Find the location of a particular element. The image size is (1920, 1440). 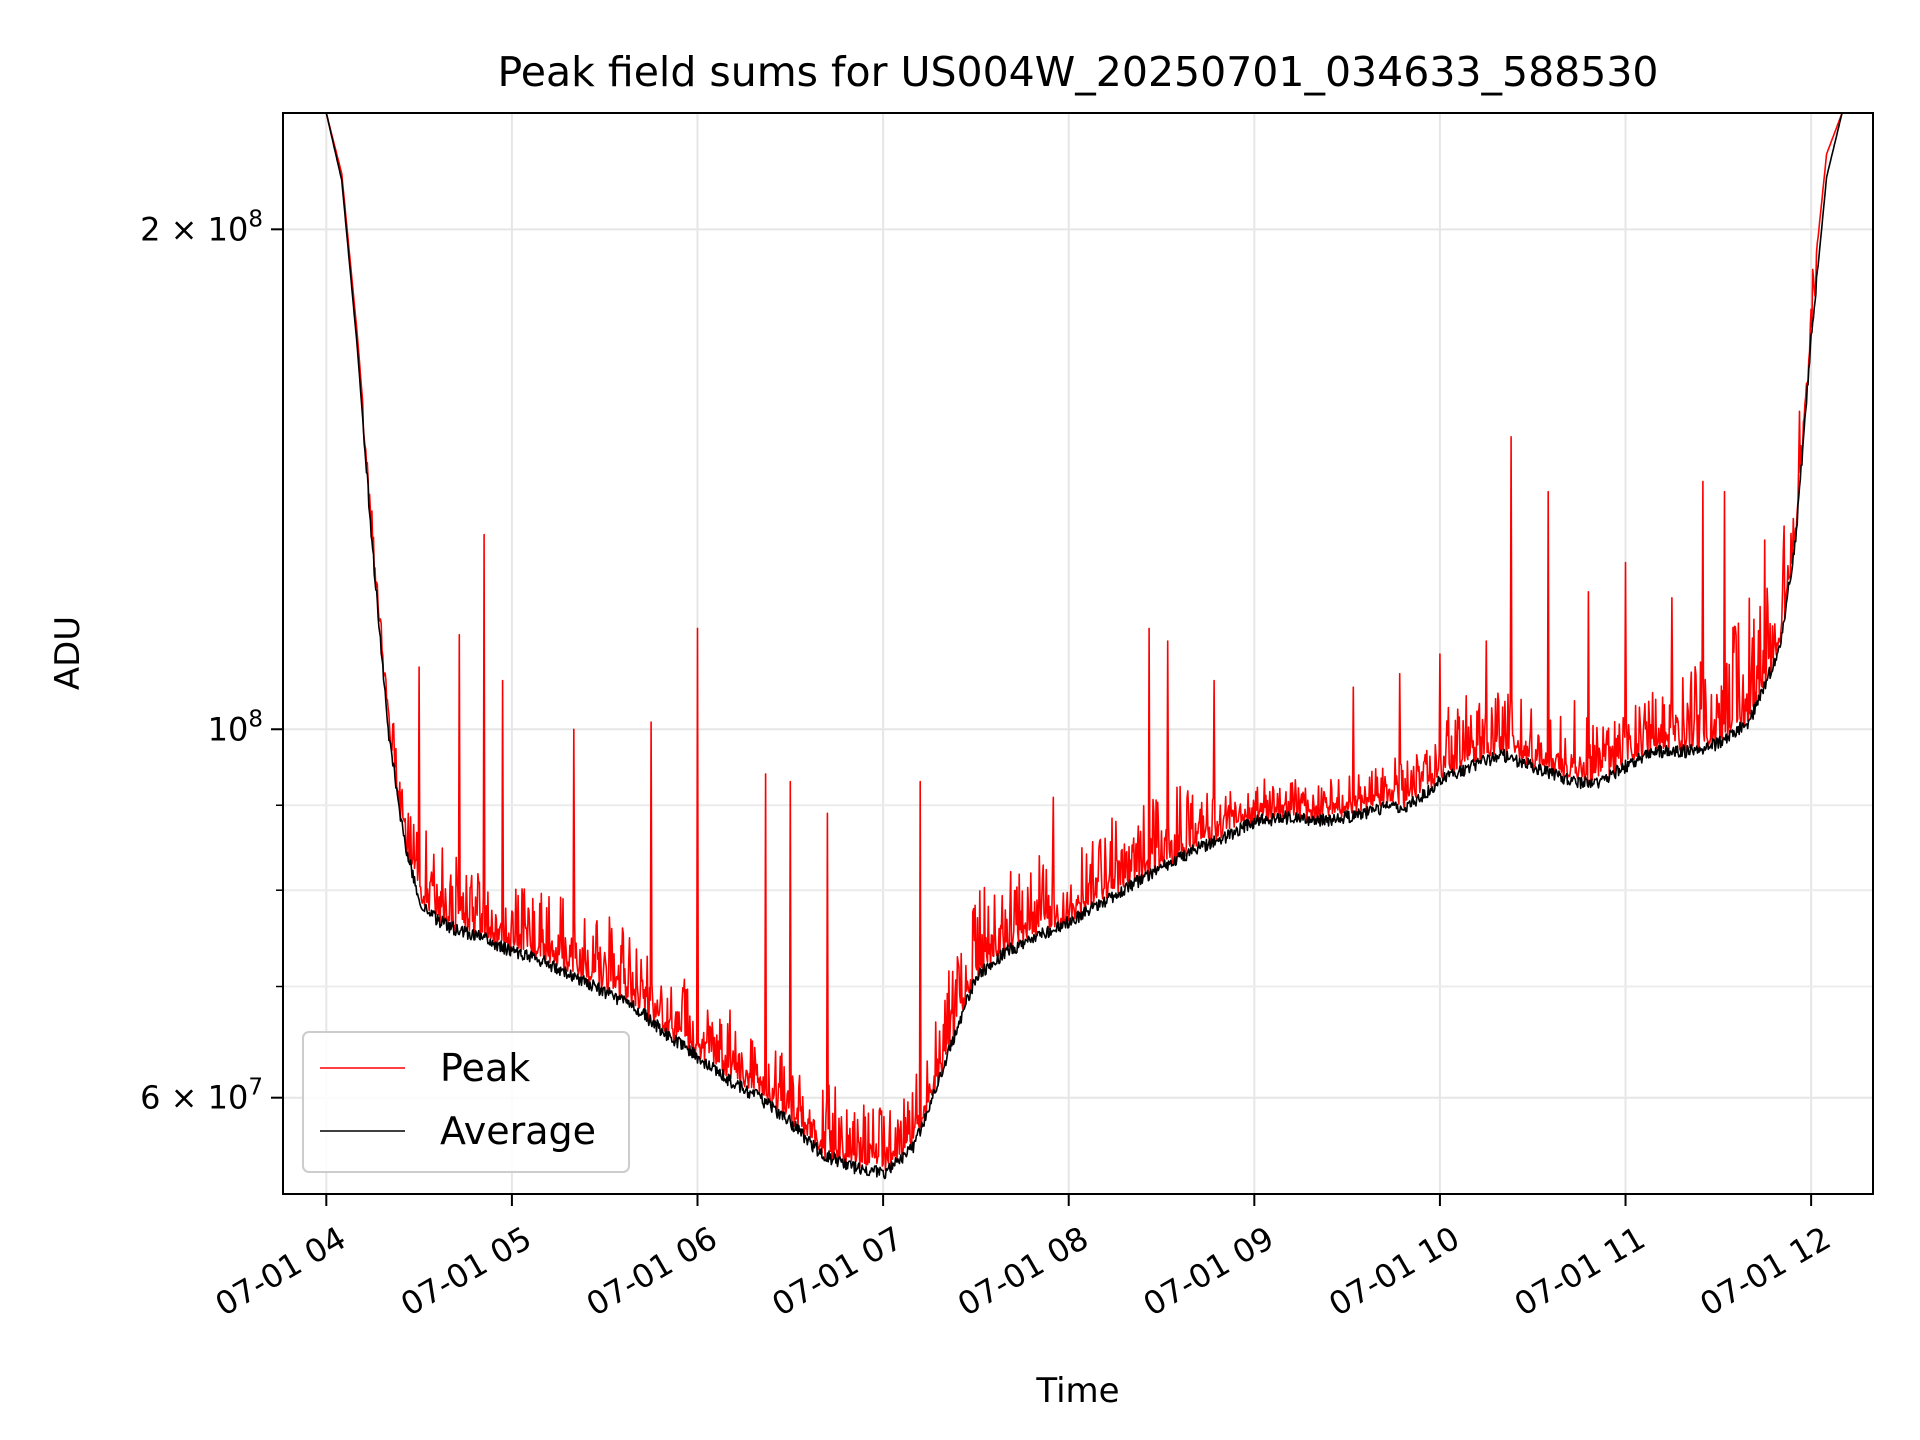

x-tick-label: 07-01 04 is located at coordinates (281, 1271).